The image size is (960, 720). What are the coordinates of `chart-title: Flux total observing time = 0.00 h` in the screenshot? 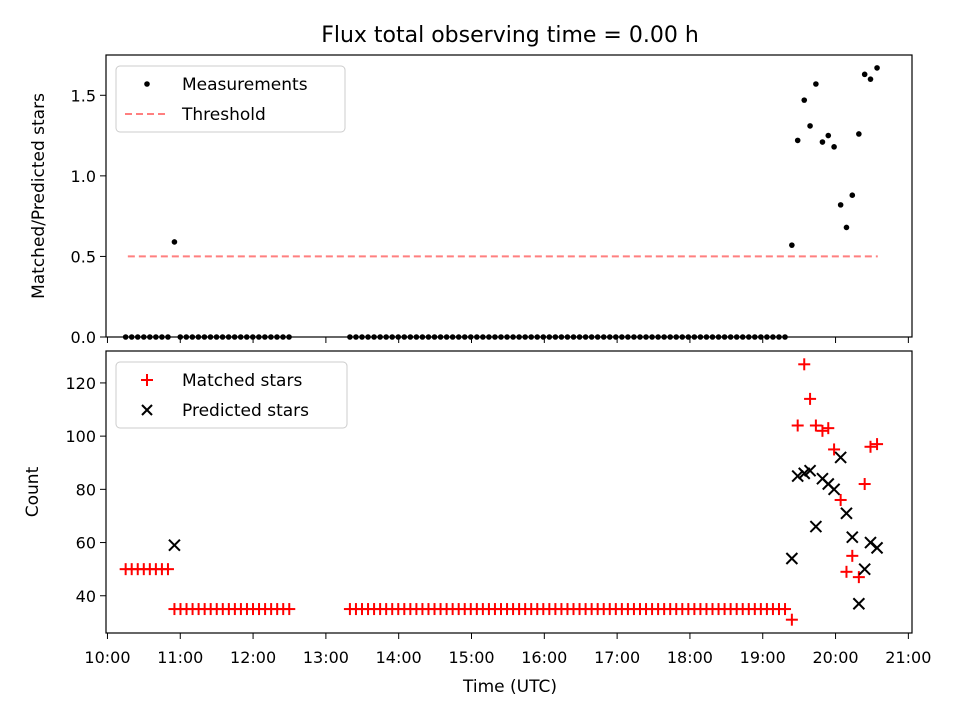 It's located at (510, 35).